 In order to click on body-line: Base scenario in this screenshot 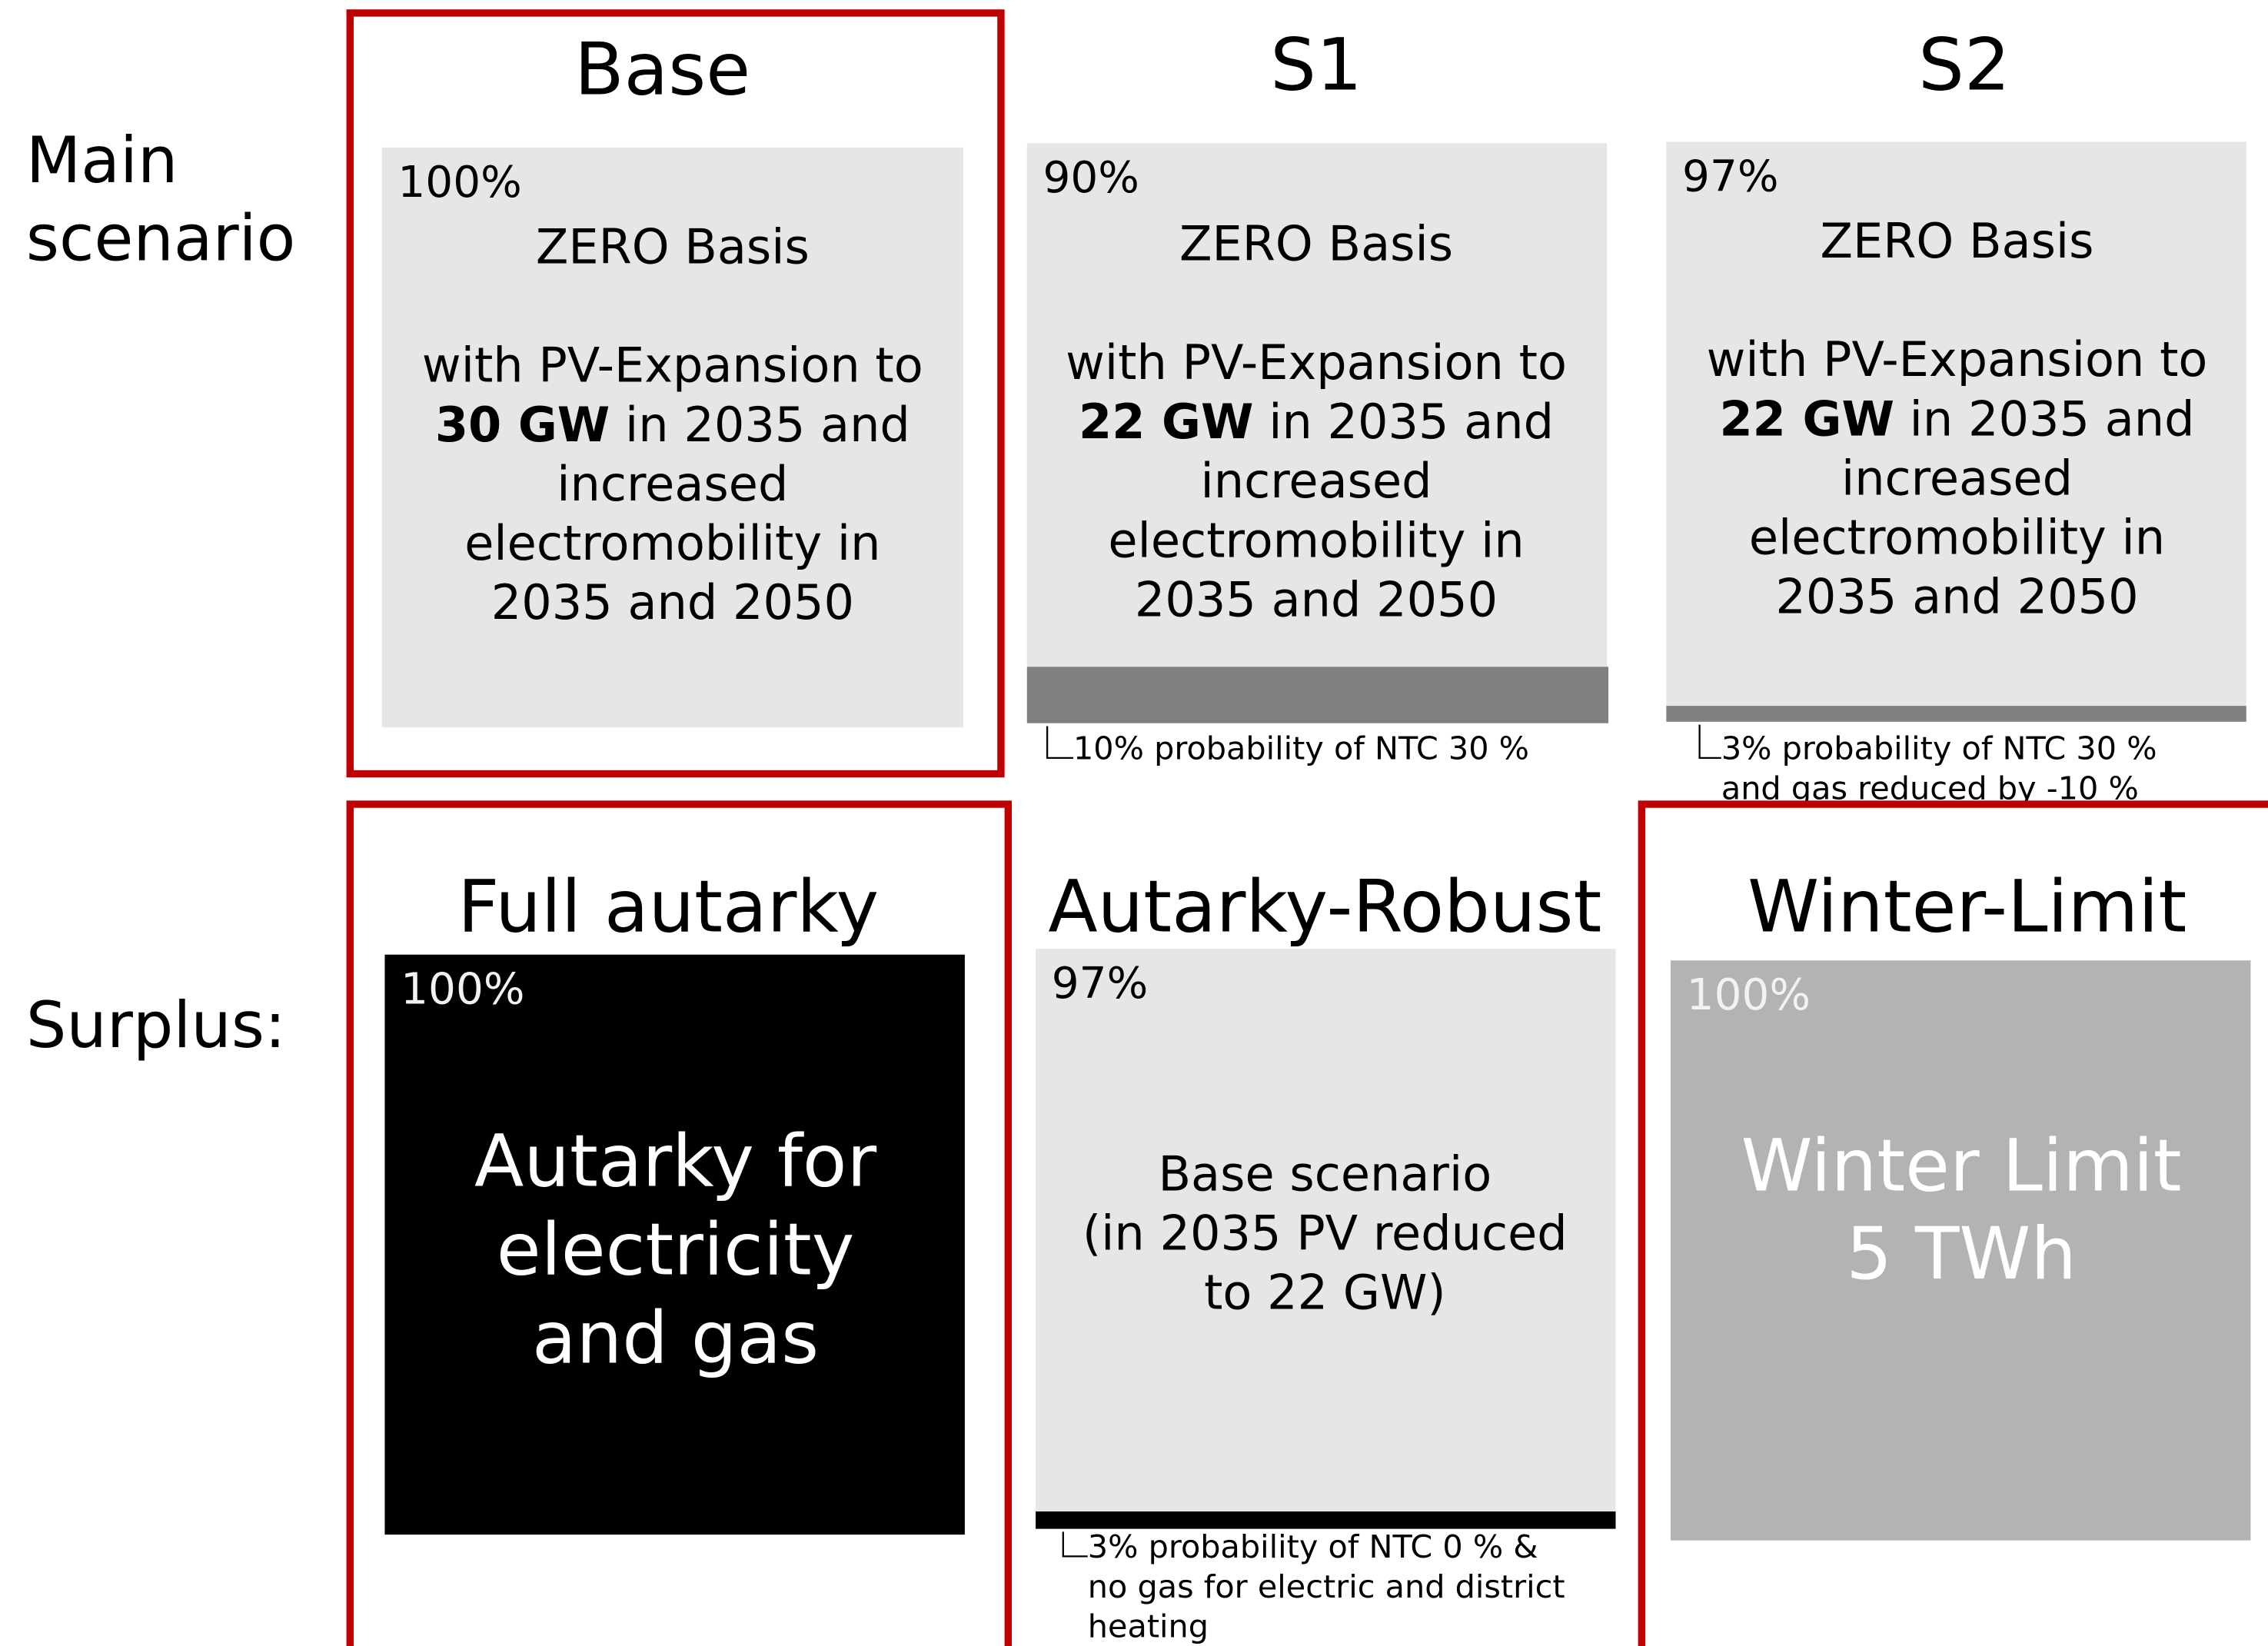, I will do `click(1324, 1174)`.